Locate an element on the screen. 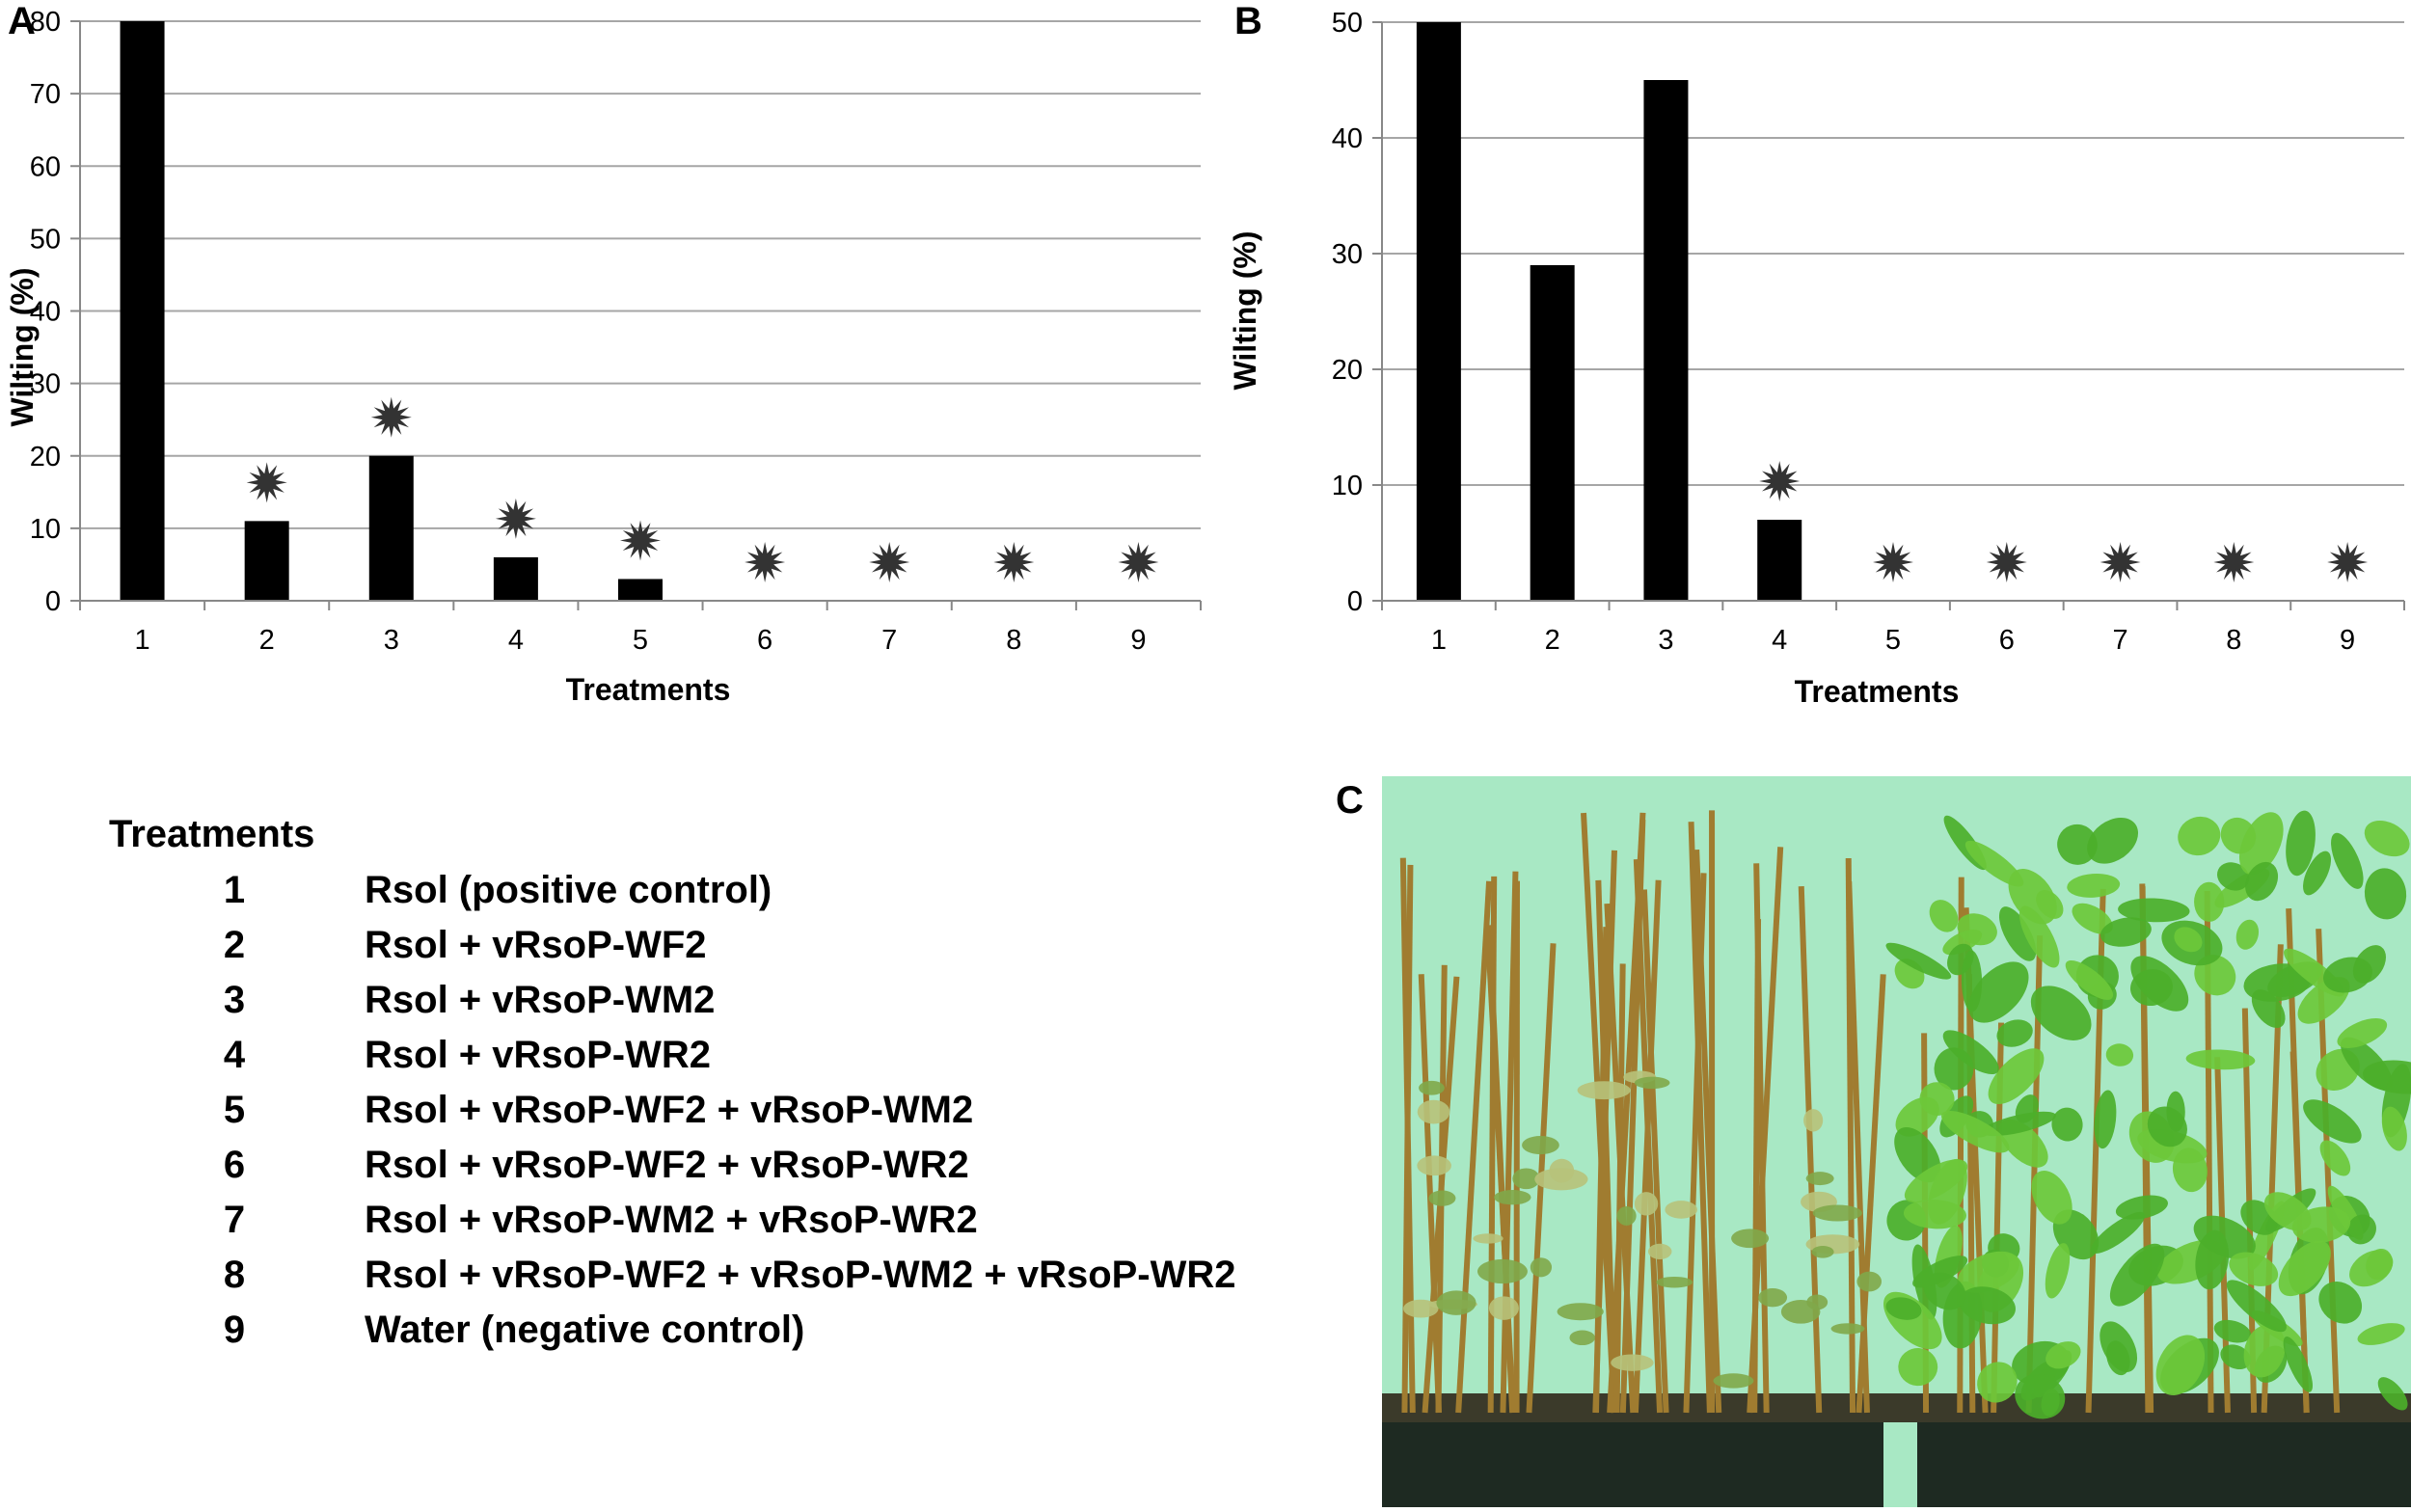 The image size is (2411, 1512). chart-a-ylabel: Wilting (%) is located at coordinates (22, 347).